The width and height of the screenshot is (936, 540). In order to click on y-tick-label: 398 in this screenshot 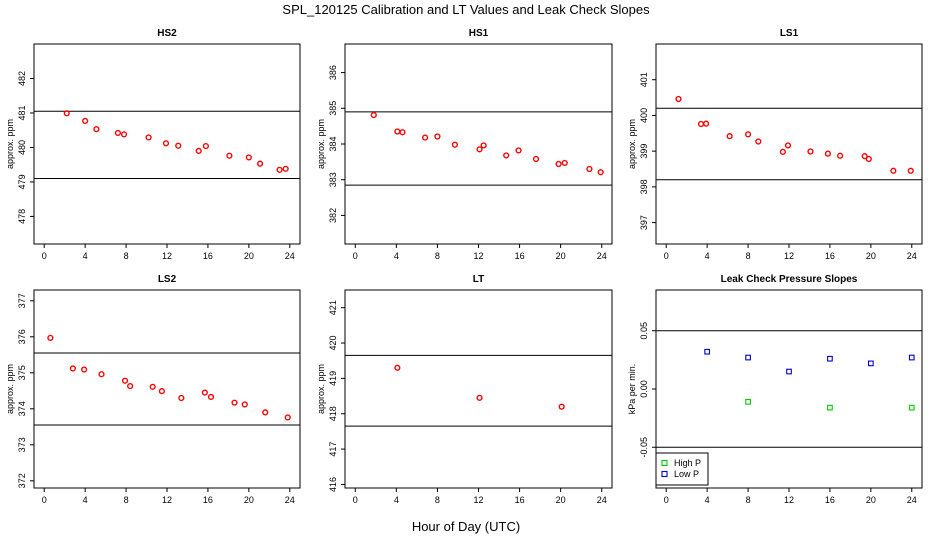, I will do `click(644, 186)`.